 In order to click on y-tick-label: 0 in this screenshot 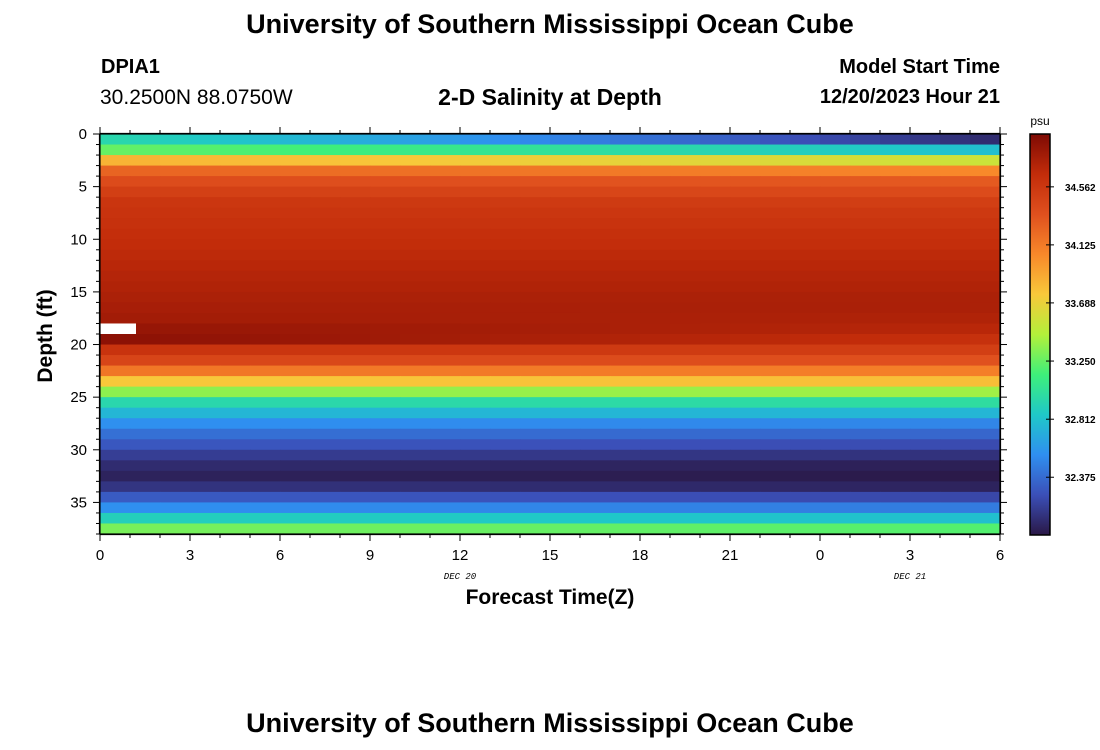, I will do `click(83, 134)`.